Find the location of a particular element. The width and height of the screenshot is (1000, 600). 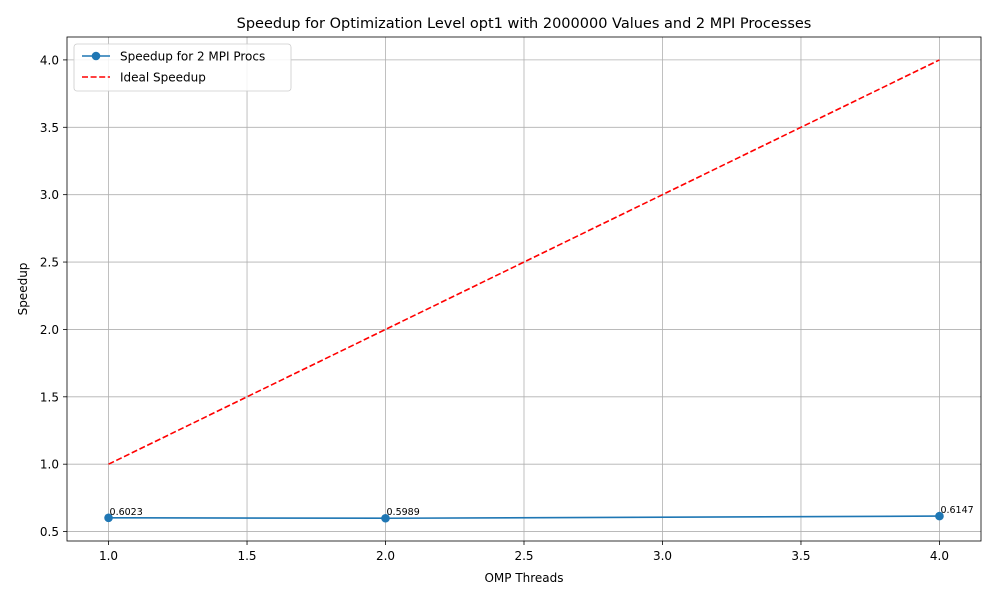

y-tick-label: 1.0 is located at coordinates (49, 465).